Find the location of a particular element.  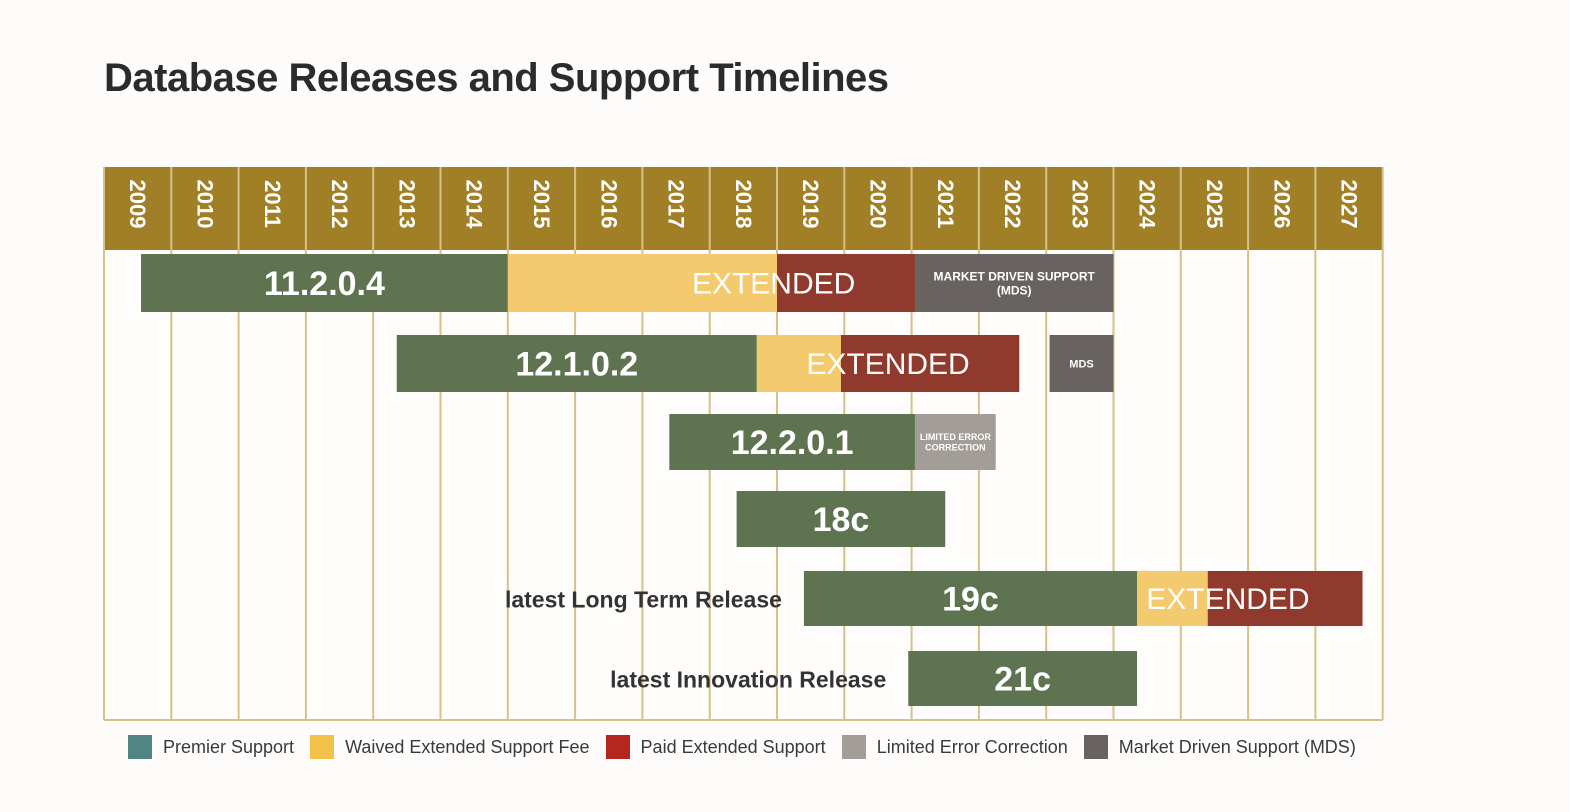

year-label: 2017 is located at coordinates (676, 204).